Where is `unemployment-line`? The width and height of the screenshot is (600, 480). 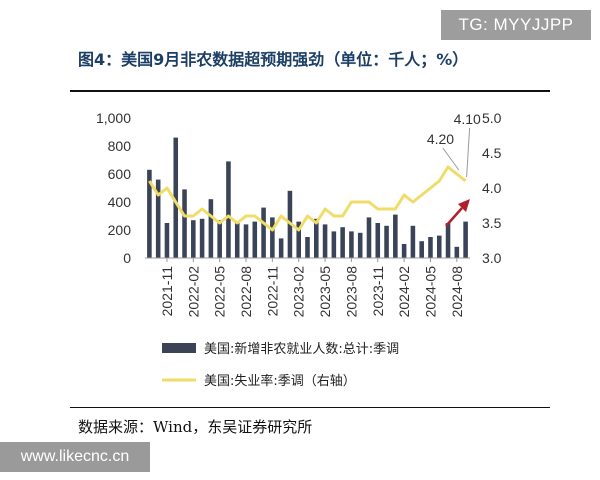 unemployment-line is located at coordinates (307, 198).